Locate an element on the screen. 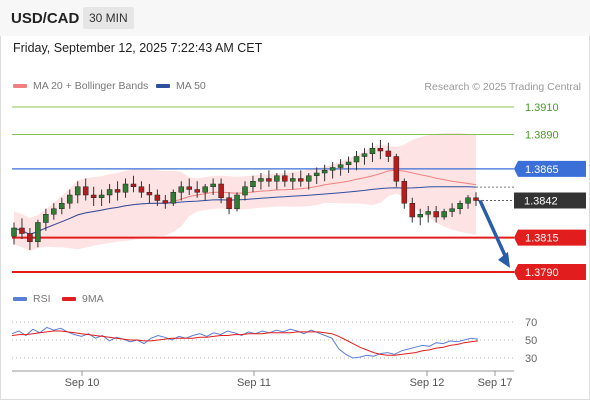  credit-text: Research © 2025 Trading Central is located at coordinates (502, 87).